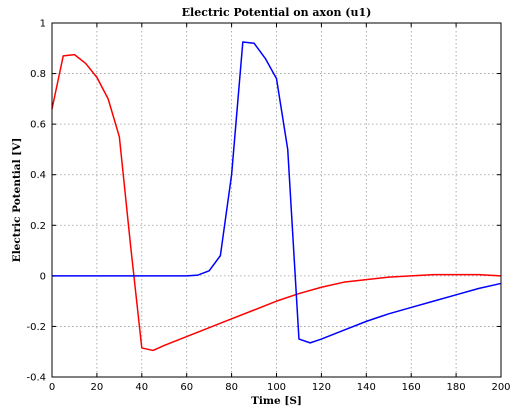 Image resolution: width=515 pixels, height=410 pixels. Describe the element at coordinates (36, 327) in the screenshot. I see `y-tick-label: -0.2` at that location.